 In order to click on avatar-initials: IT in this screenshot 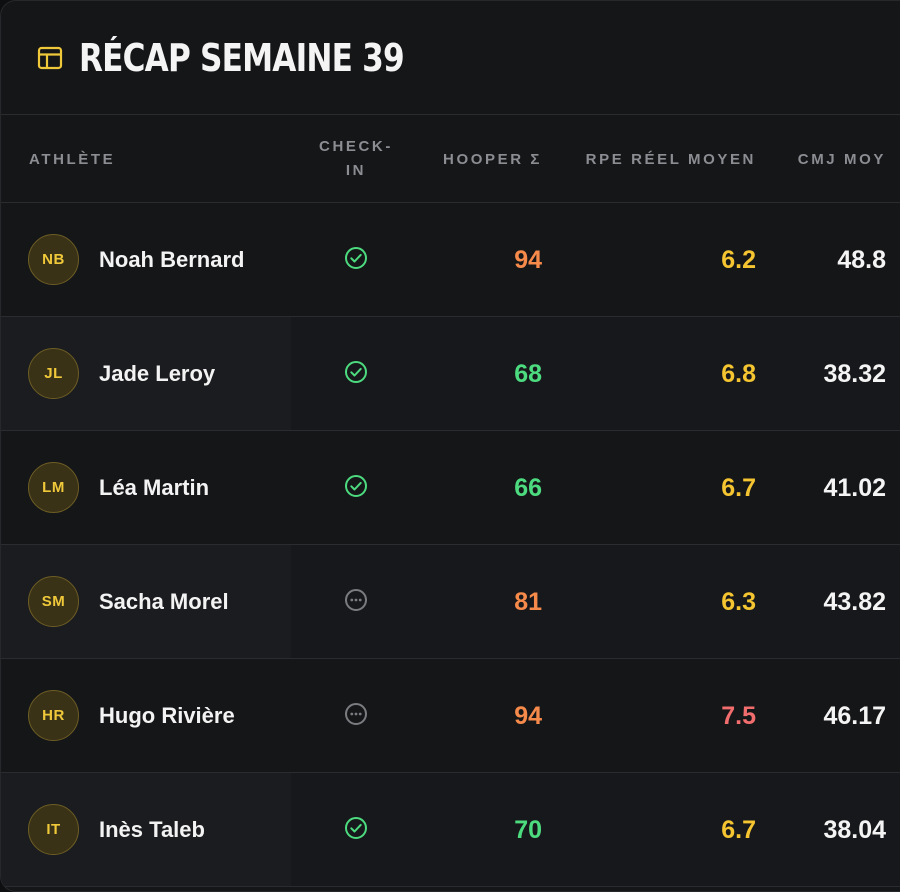, I will do `click(53, 829)`.